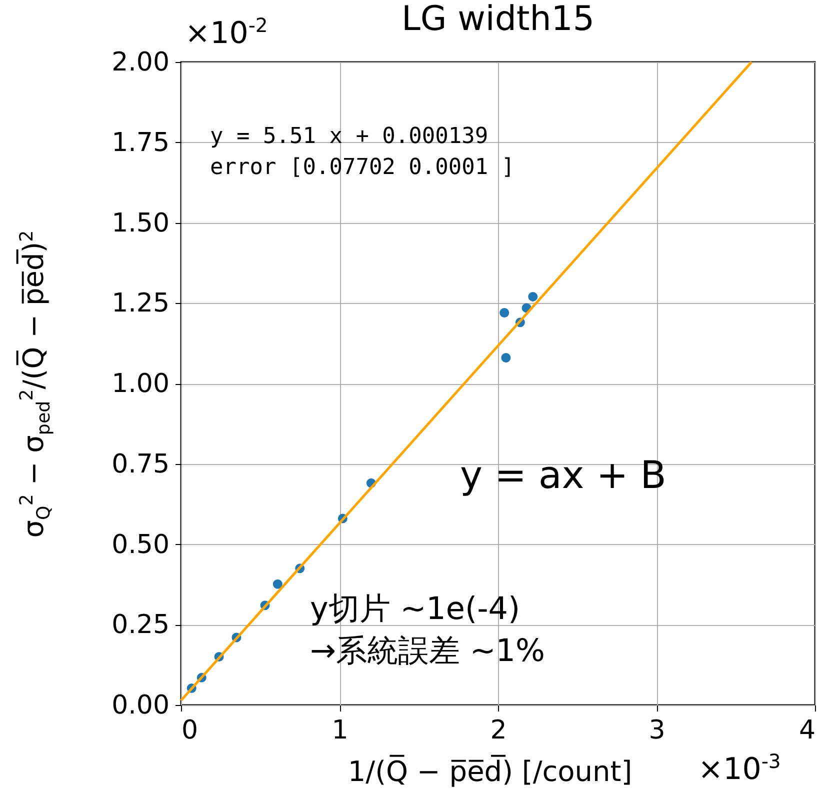 The width and height of the screenshot is (823, 810). What do you see at coordinates (190, 731) in the screenshot?
I see `x-tick-label: 0` at bounding box center [190, 731].